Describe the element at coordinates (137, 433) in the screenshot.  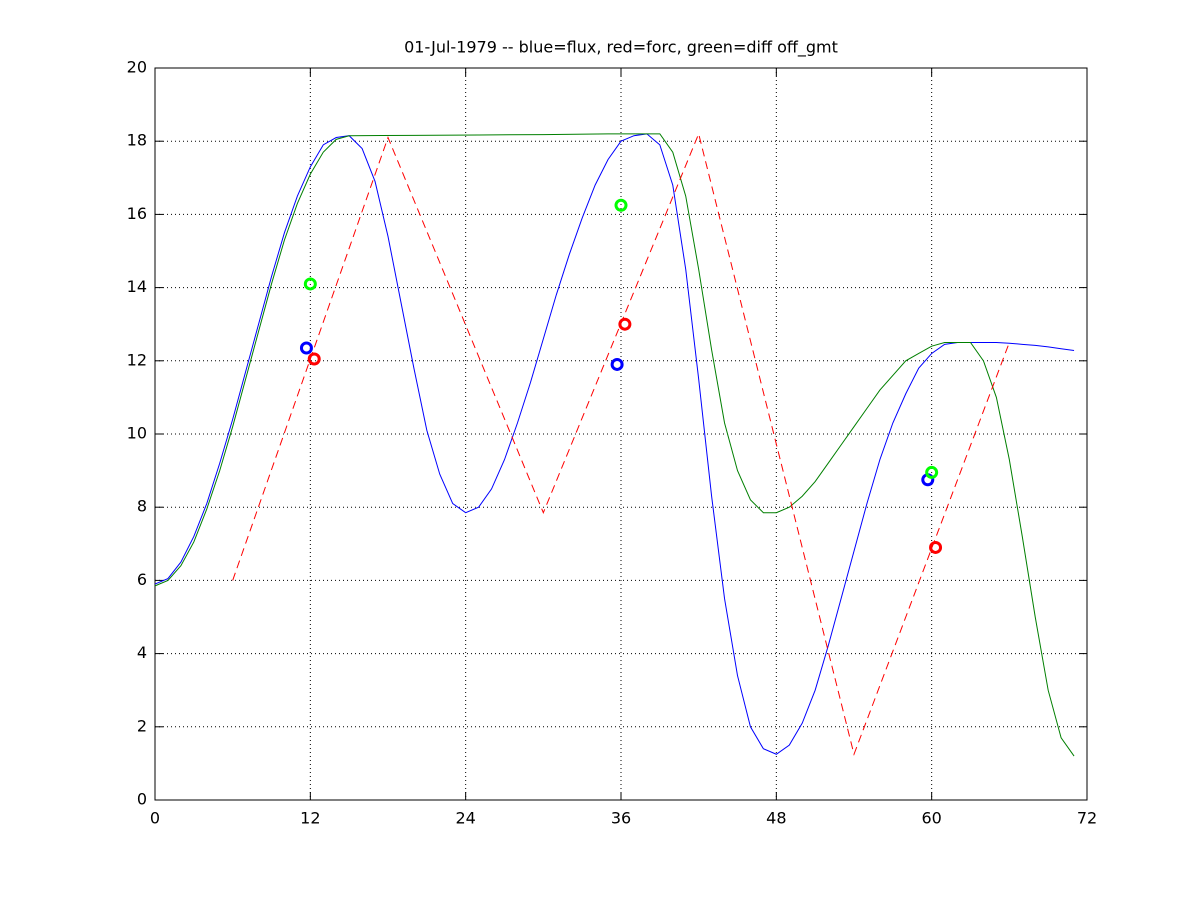
I see `y-tick-label: 10` at that location.